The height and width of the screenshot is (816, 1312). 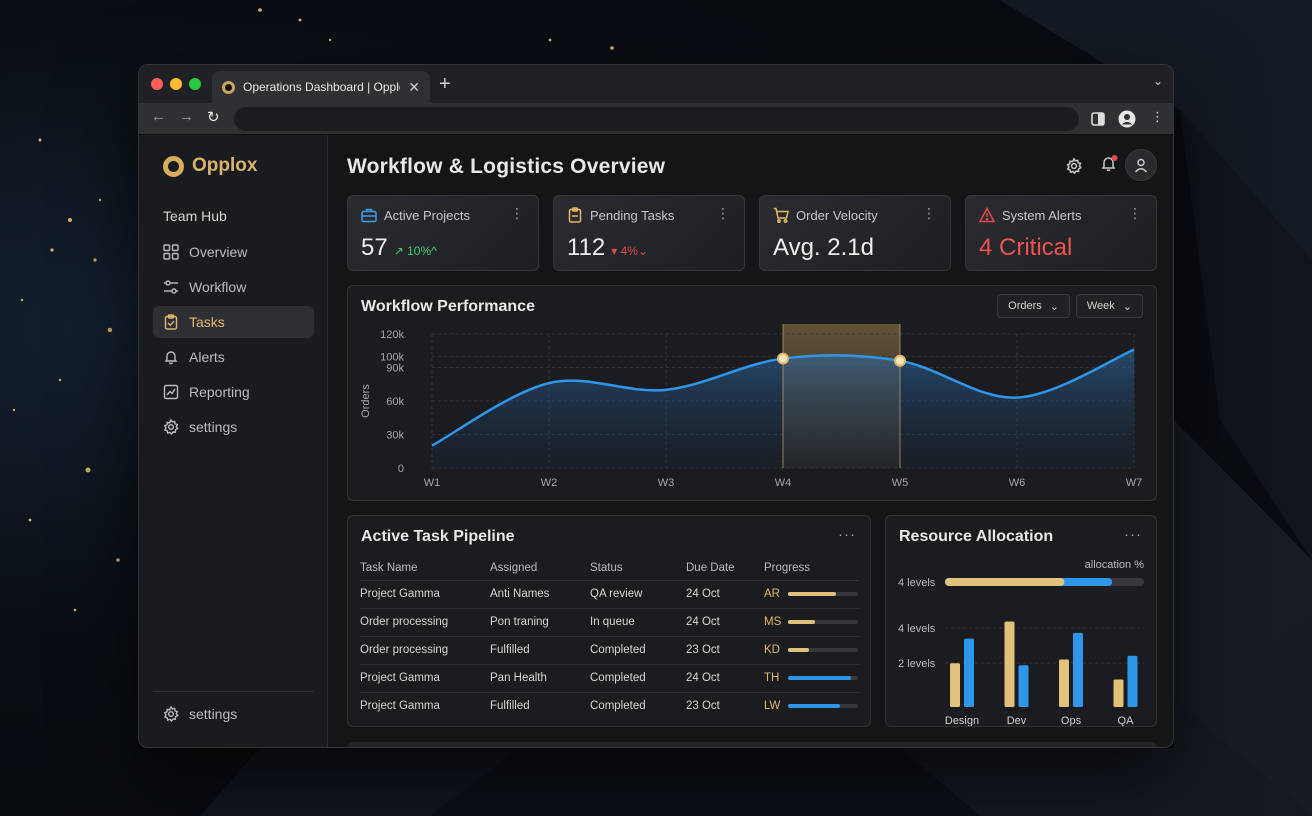 I want to click on column-header: Status, so click(x=638, y=568).